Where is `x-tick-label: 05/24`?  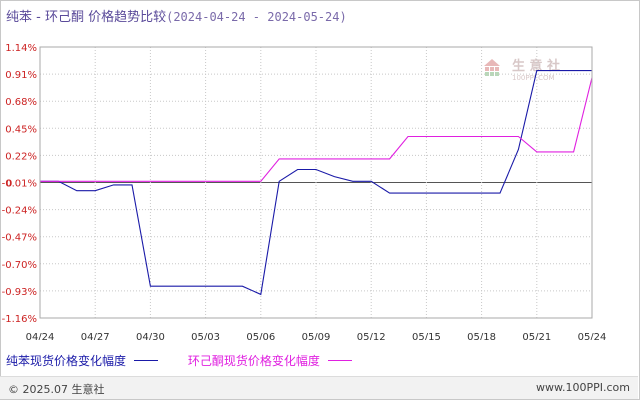
x-tick-label: 05/24 is located at coordinates (592, 336).